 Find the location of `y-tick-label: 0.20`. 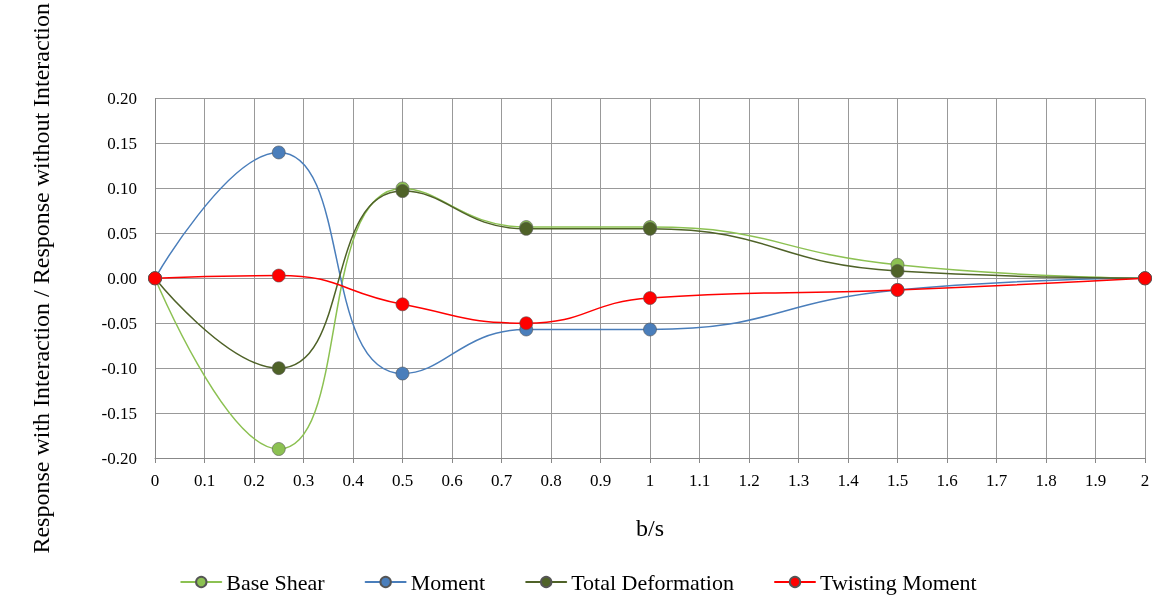

y-tick-label: 0.20 is located at coordinates (122, 99).